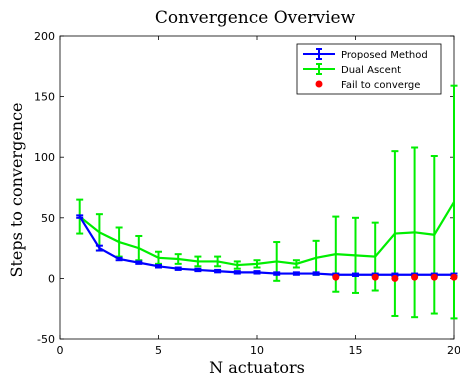 The width and height of the screenshot is (460, 377). What do you see at coordinates (51, 278) in the screenshot?
I see `y-tick-label: 0` at bounding box center [51, 278].